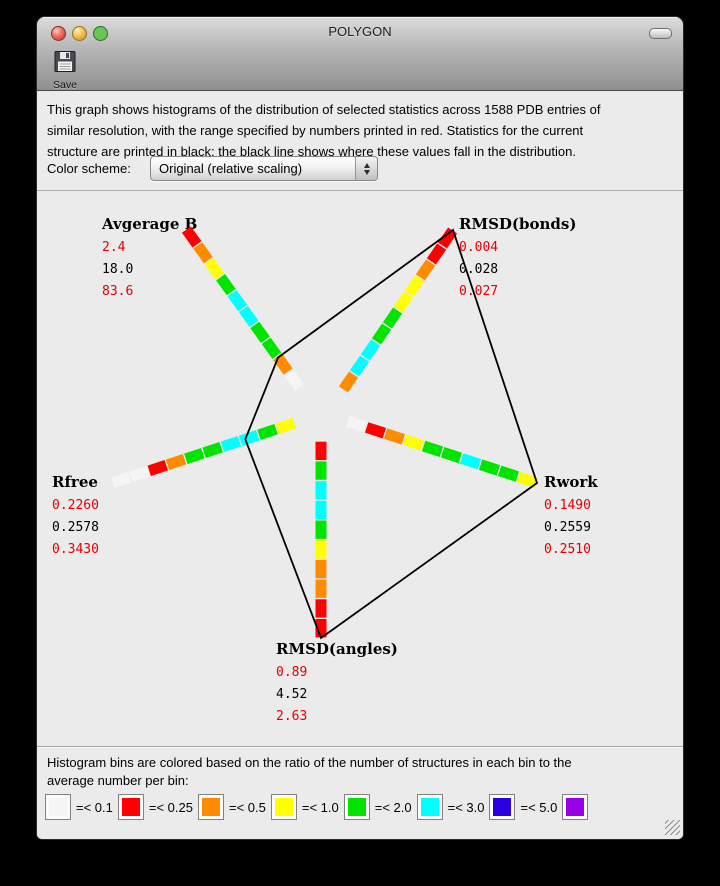 This screenshot has height=886, width=720. Describe the element at coordinates (360, 54) in the screenshot. I see `window-chrome: POLYGON Save` at that location.